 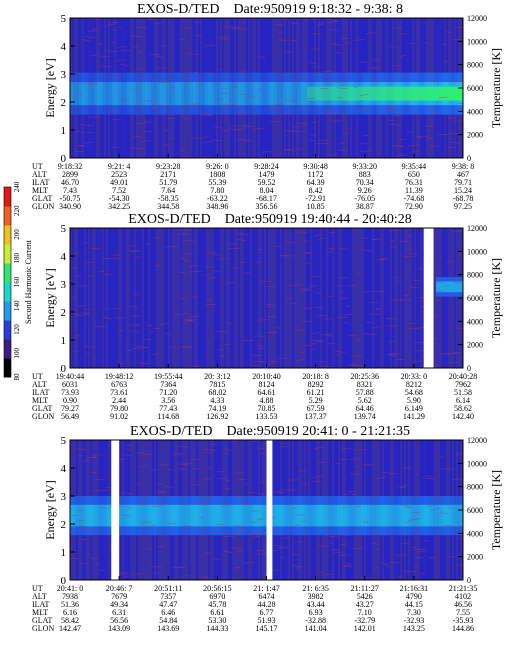 I want to click on ephemeris-value: 20:10:40, so click(x=266, y=376).